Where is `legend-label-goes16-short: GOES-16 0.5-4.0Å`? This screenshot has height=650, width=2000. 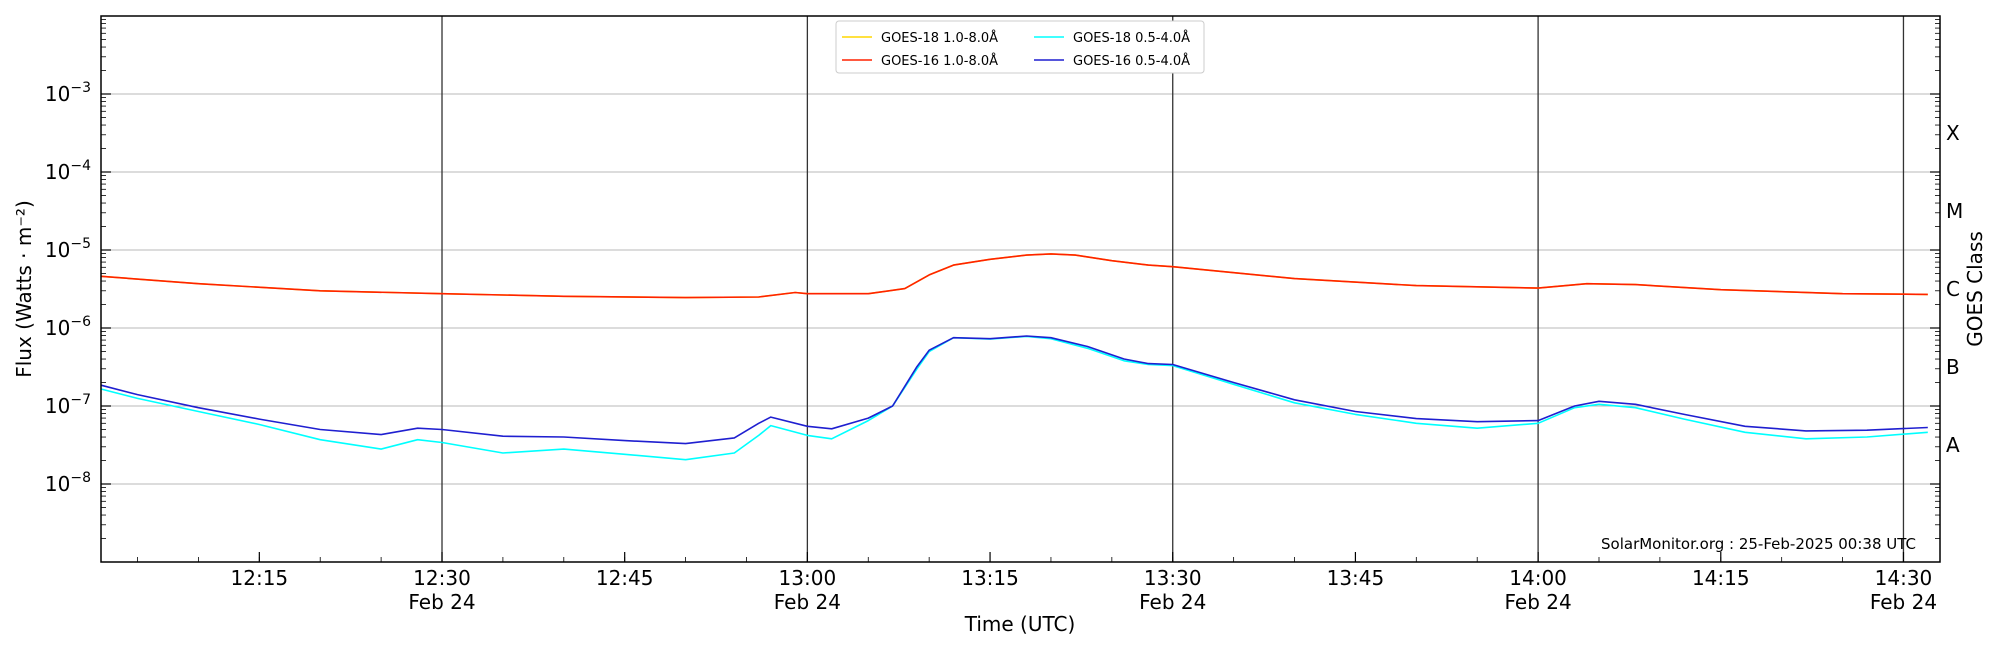
legend-label-goes16-short: GOES-16 0.5-4.0Å is located at coordinates (1131, 61).